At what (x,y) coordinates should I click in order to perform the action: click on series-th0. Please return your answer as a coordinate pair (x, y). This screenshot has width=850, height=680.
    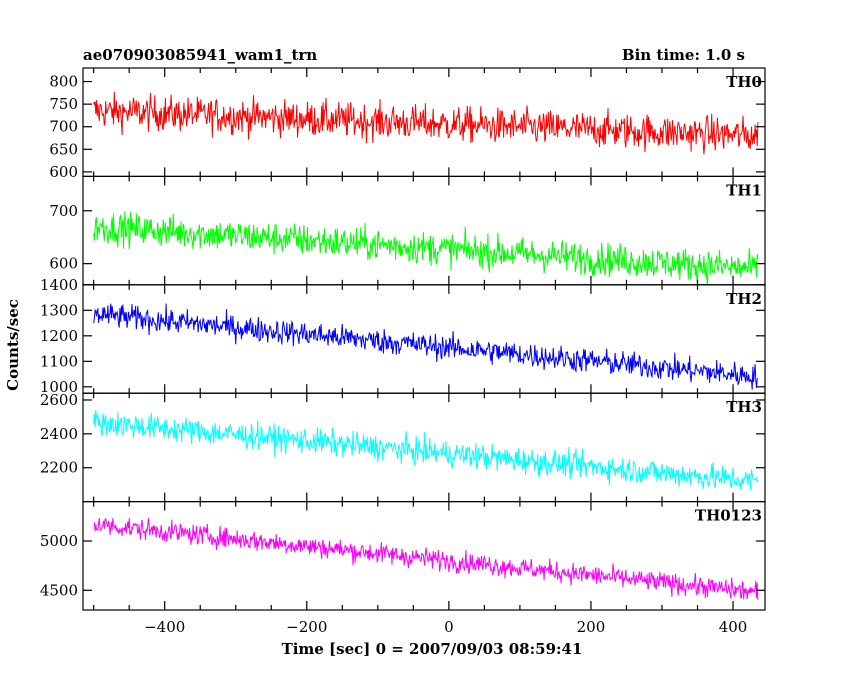
    Looking at the image, I should click on (426, 123).